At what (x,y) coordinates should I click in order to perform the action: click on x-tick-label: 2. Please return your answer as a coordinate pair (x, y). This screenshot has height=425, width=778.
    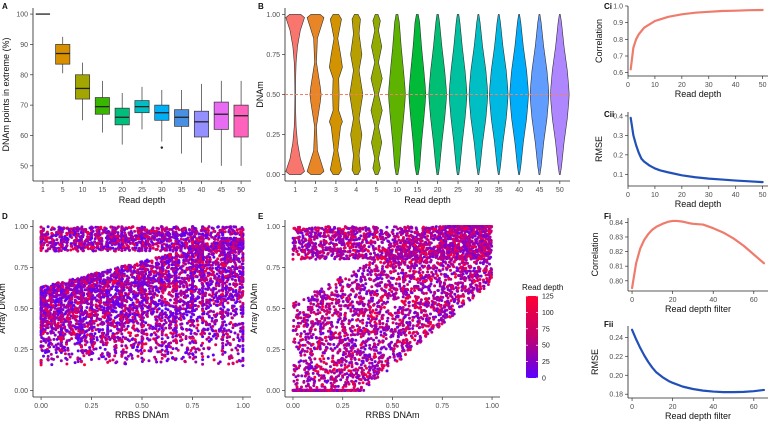
    Looking at the image, I should click on (316, 190).